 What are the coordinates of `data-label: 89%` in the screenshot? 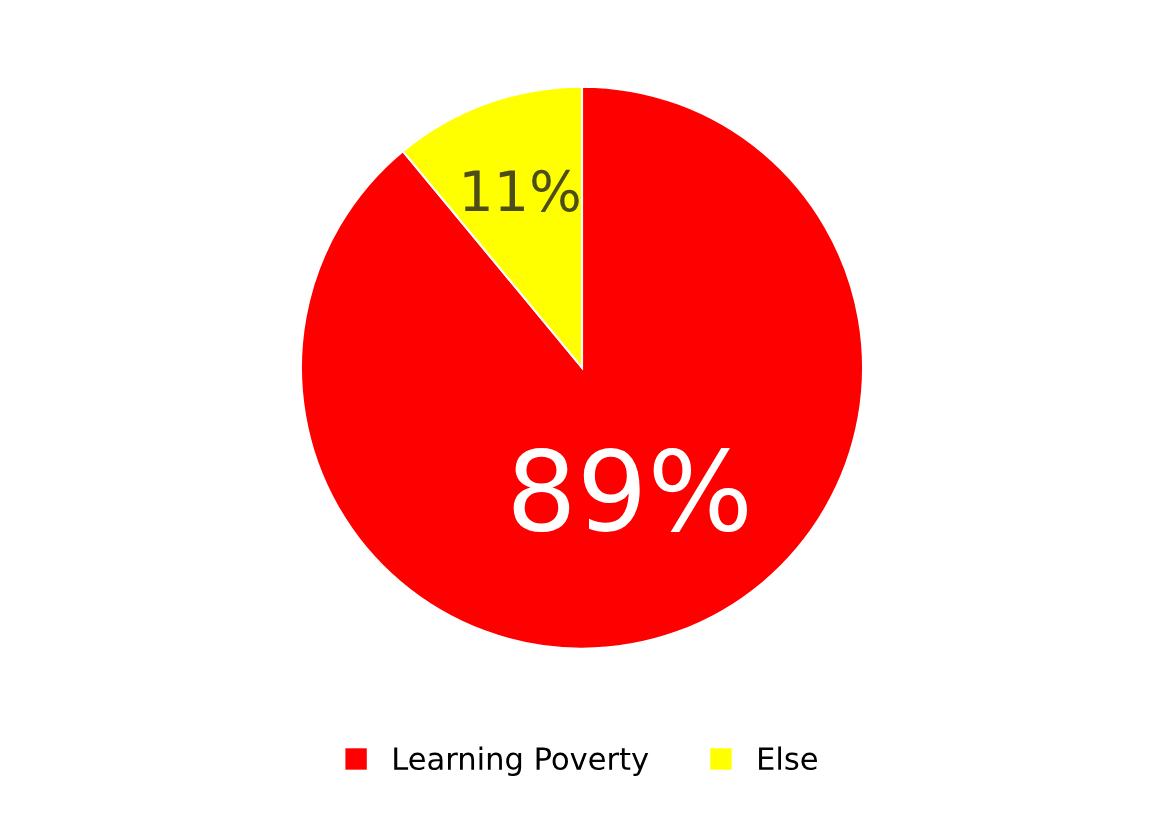 It's located at (630, 490).